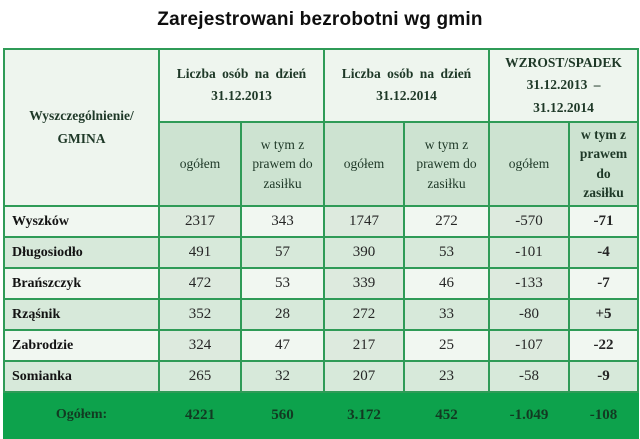 This screenshot has height=439, width=640. Describe the element at coordinates (282, 315) in the screenshot. I see `cell-2013-benefit: 28` at that location.